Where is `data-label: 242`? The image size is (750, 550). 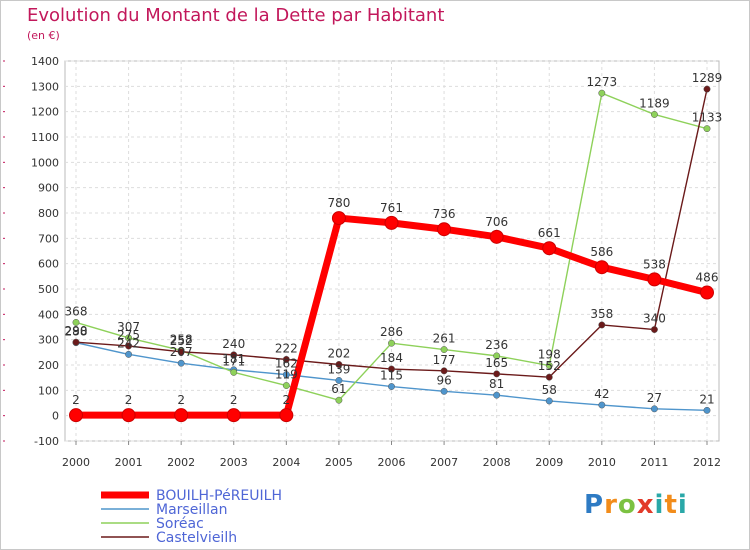 data-label: 242 is located at coordinates (128, 343).